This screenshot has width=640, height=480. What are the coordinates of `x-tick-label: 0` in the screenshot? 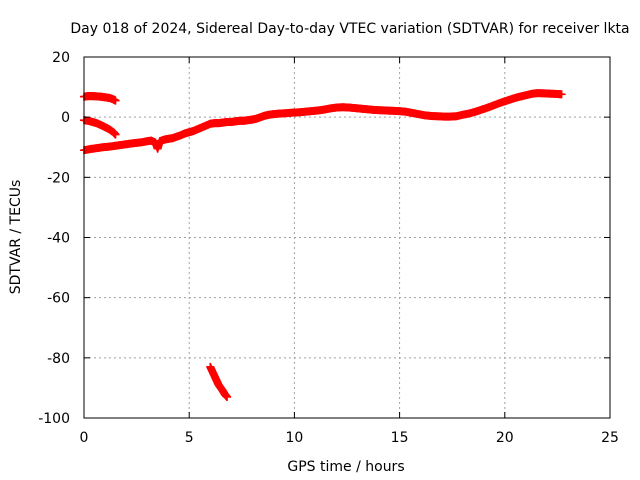 It's located at (84, 438).